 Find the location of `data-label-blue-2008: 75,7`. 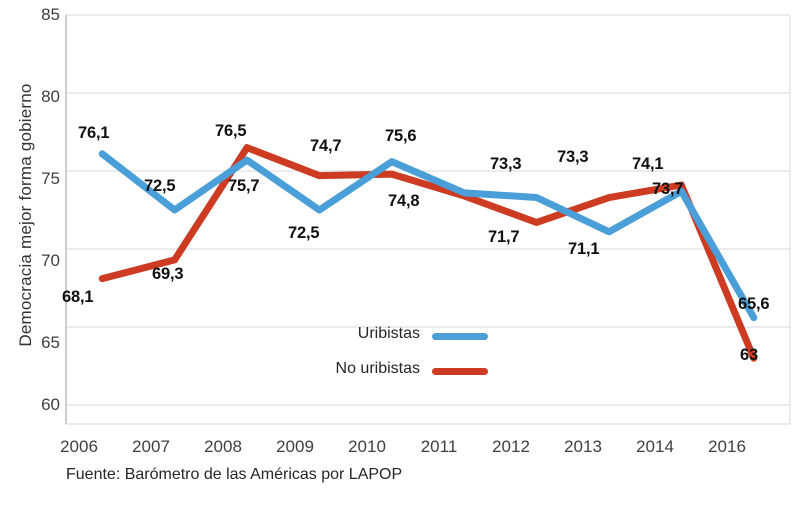

data-label-blue-2008: 75,7 is located at coordinates (244, 186).